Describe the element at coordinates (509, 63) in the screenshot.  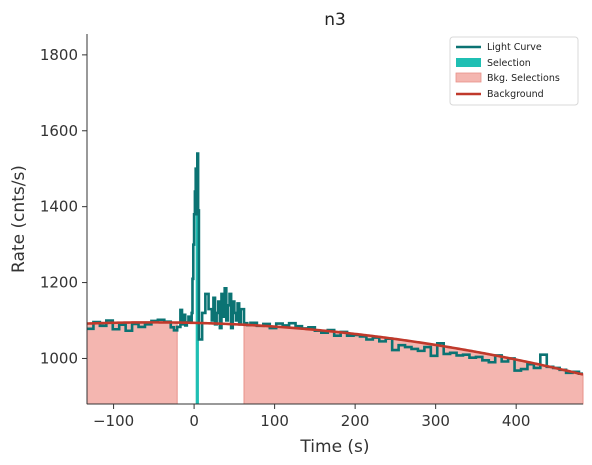
I see `legend-label-selection: Selection` at that location.